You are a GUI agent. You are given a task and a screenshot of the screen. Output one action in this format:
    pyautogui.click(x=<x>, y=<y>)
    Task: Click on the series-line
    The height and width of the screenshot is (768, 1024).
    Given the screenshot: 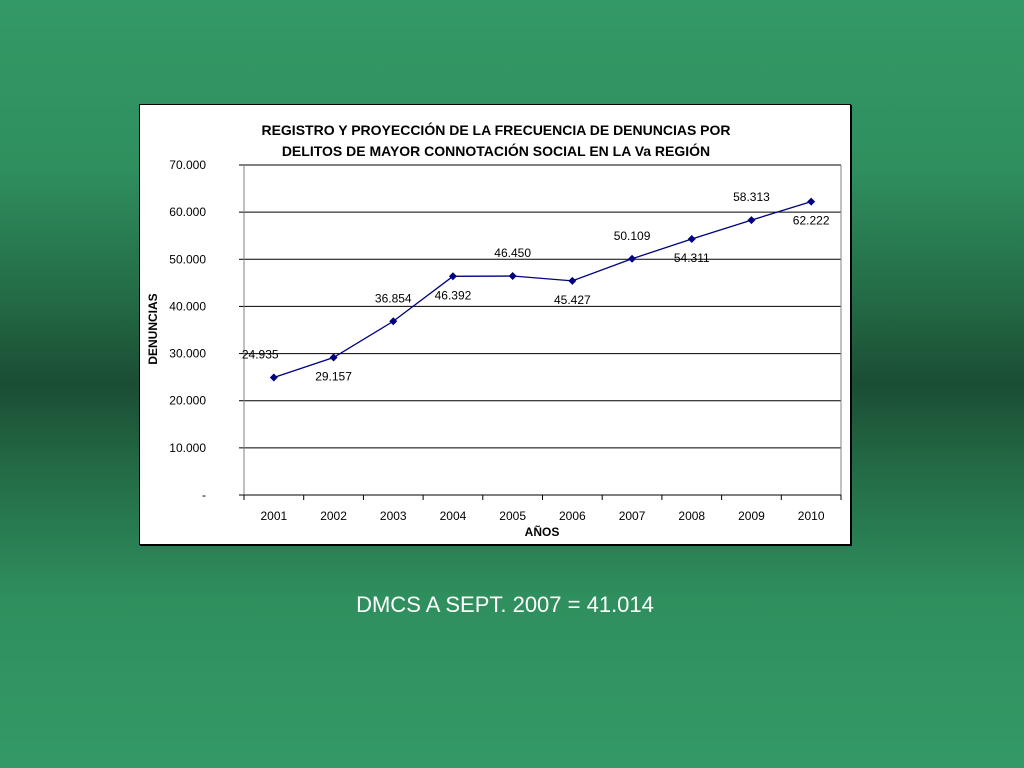 What is the action you would take?
    pyautogui.click(x=542, y=290)
    